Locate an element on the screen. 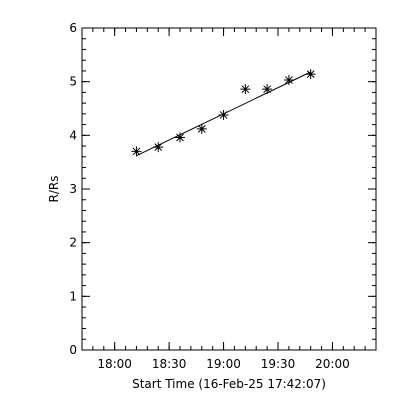  x-tick-label: 19:30 is located at coordinates (278, 364).